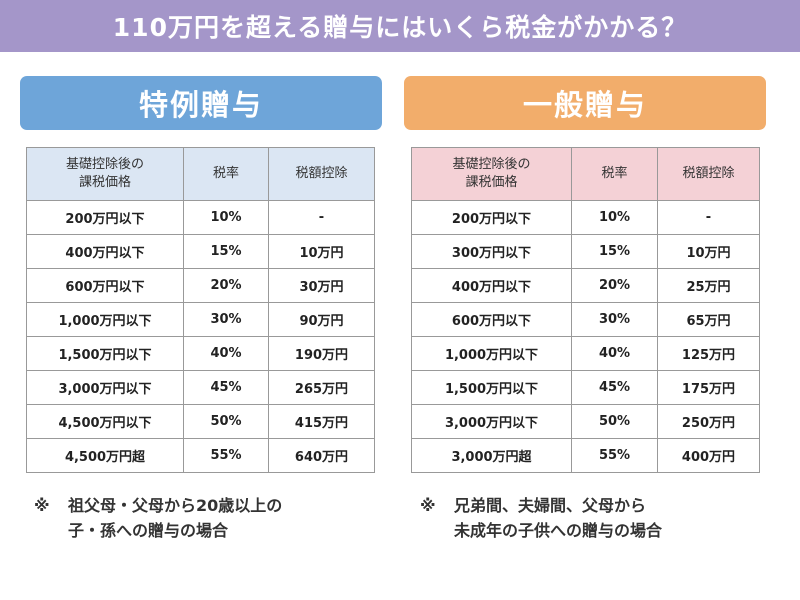  What do you see at coordinates (158, 518) in the screenshot?
I see `special-gift-note: ※ 祖父母・父母から20歳以上の 子・孫への贈与の場合` at bounding box center [158, 518].